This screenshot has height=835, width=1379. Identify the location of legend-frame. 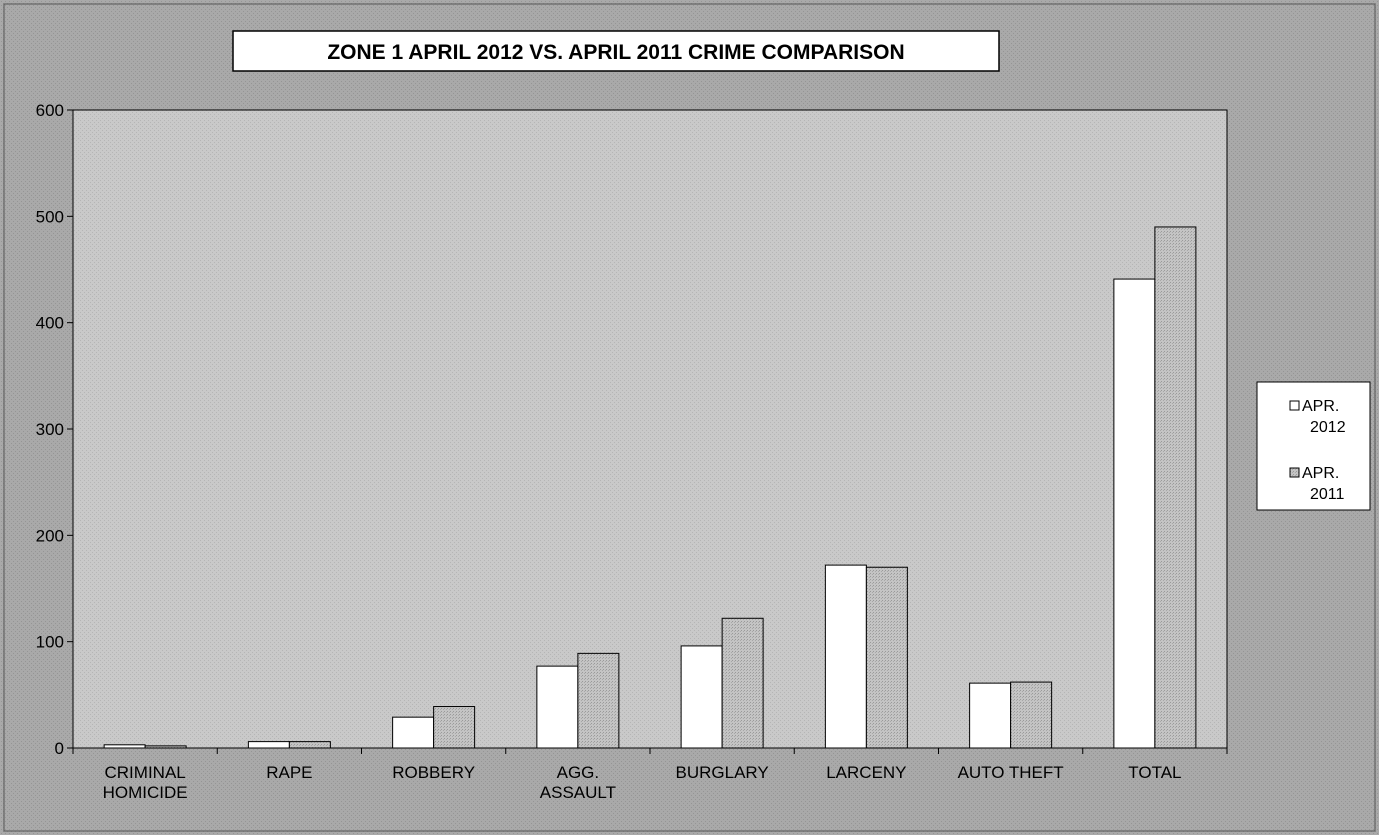
(1313, 446).